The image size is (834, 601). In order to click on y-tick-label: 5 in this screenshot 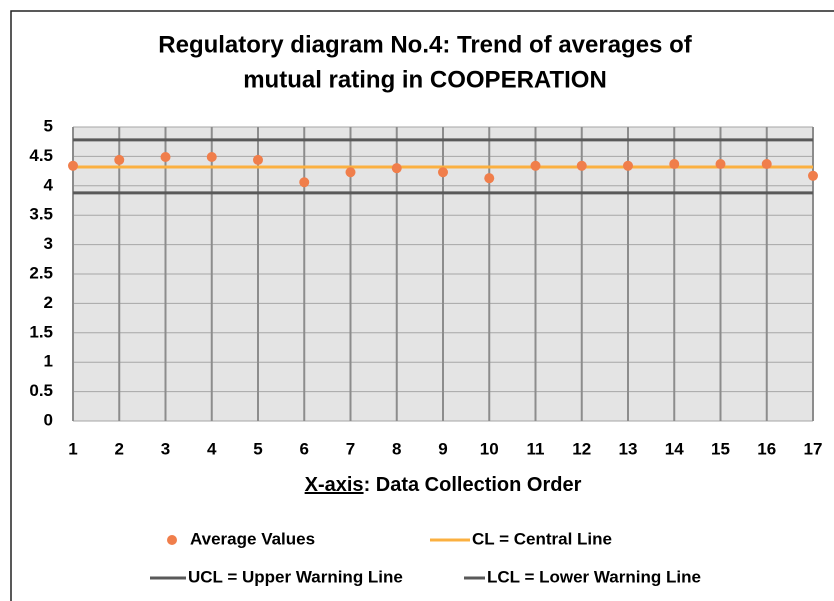, I will do `click(48, 125)`.